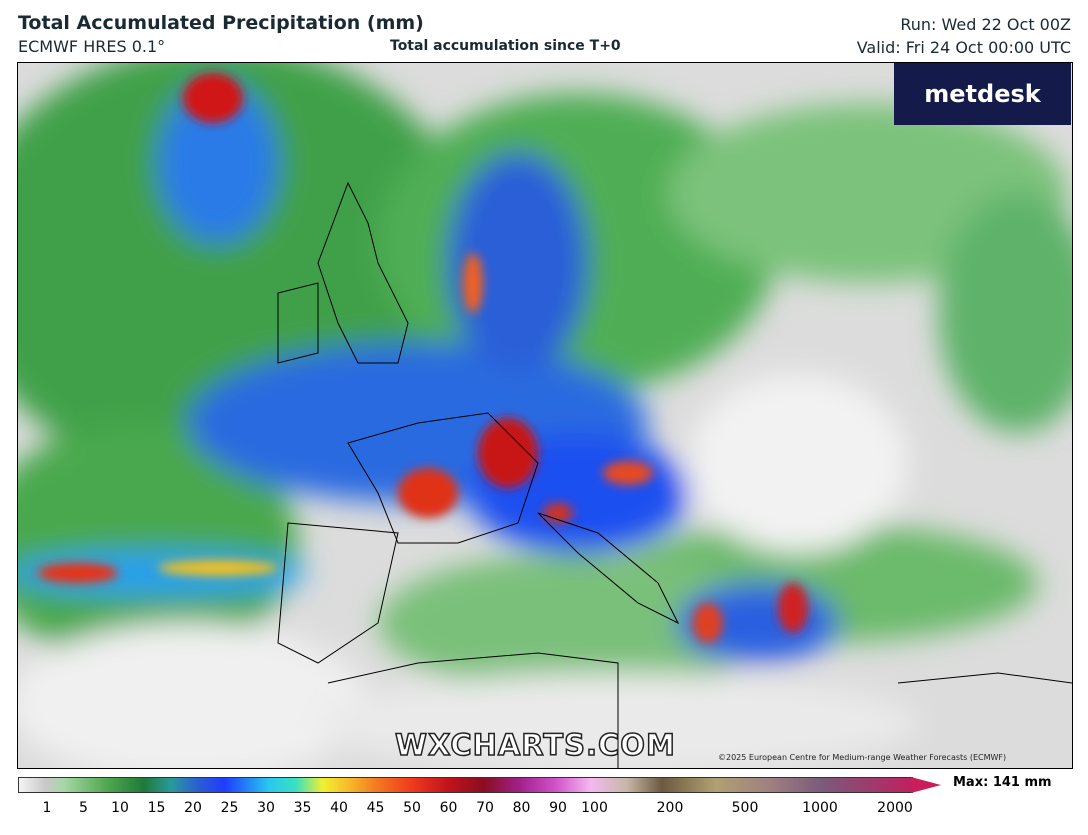 The height and width of the screenshot is (835, 1088). Describe the element at coordinates (412, 808) in the screenshot. I see `scale-tick-label: 50` at that location.